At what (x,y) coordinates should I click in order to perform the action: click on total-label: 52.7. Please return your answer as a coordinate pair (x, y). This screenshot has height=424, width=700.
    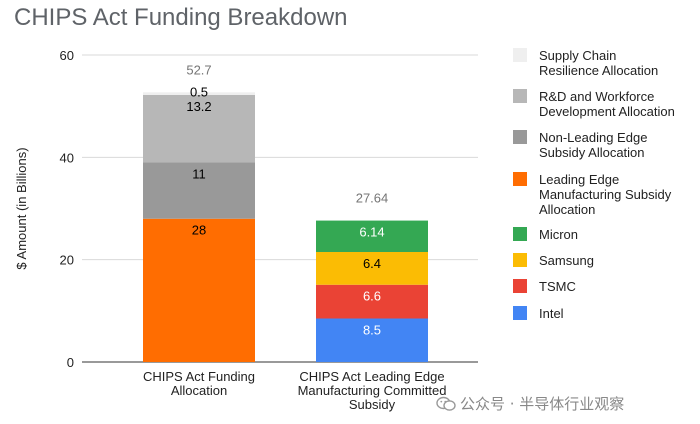
    Looking at the image, I should click on (198, 69).